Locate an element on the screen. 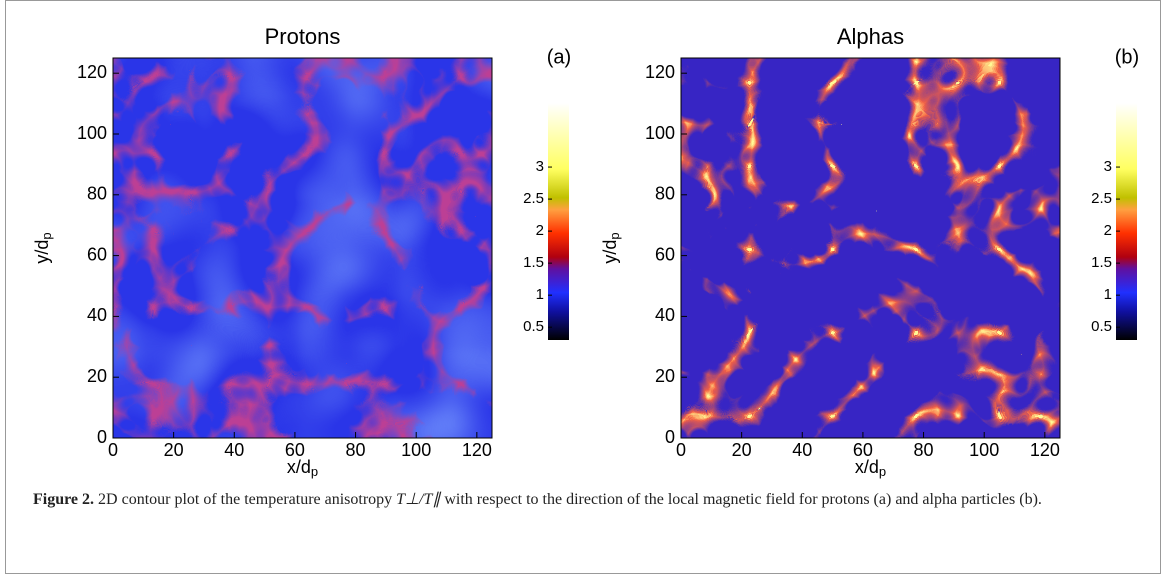 This screenshot has width=1168, height=582. chart-title: Alphas is located at coordinates (870, 36).